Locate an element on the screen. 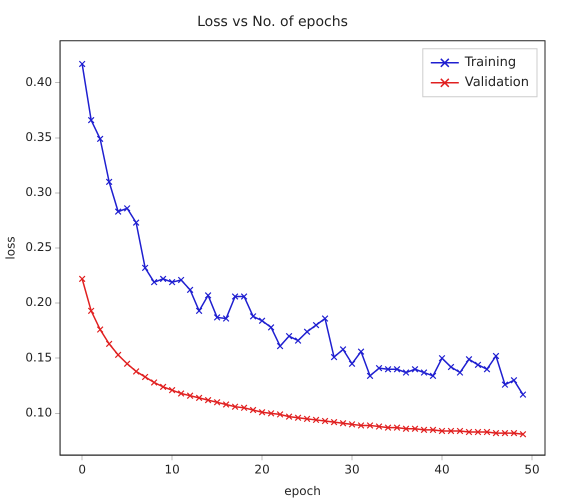  y-tick-label: 0.30 is located at coordinates (38, 192).